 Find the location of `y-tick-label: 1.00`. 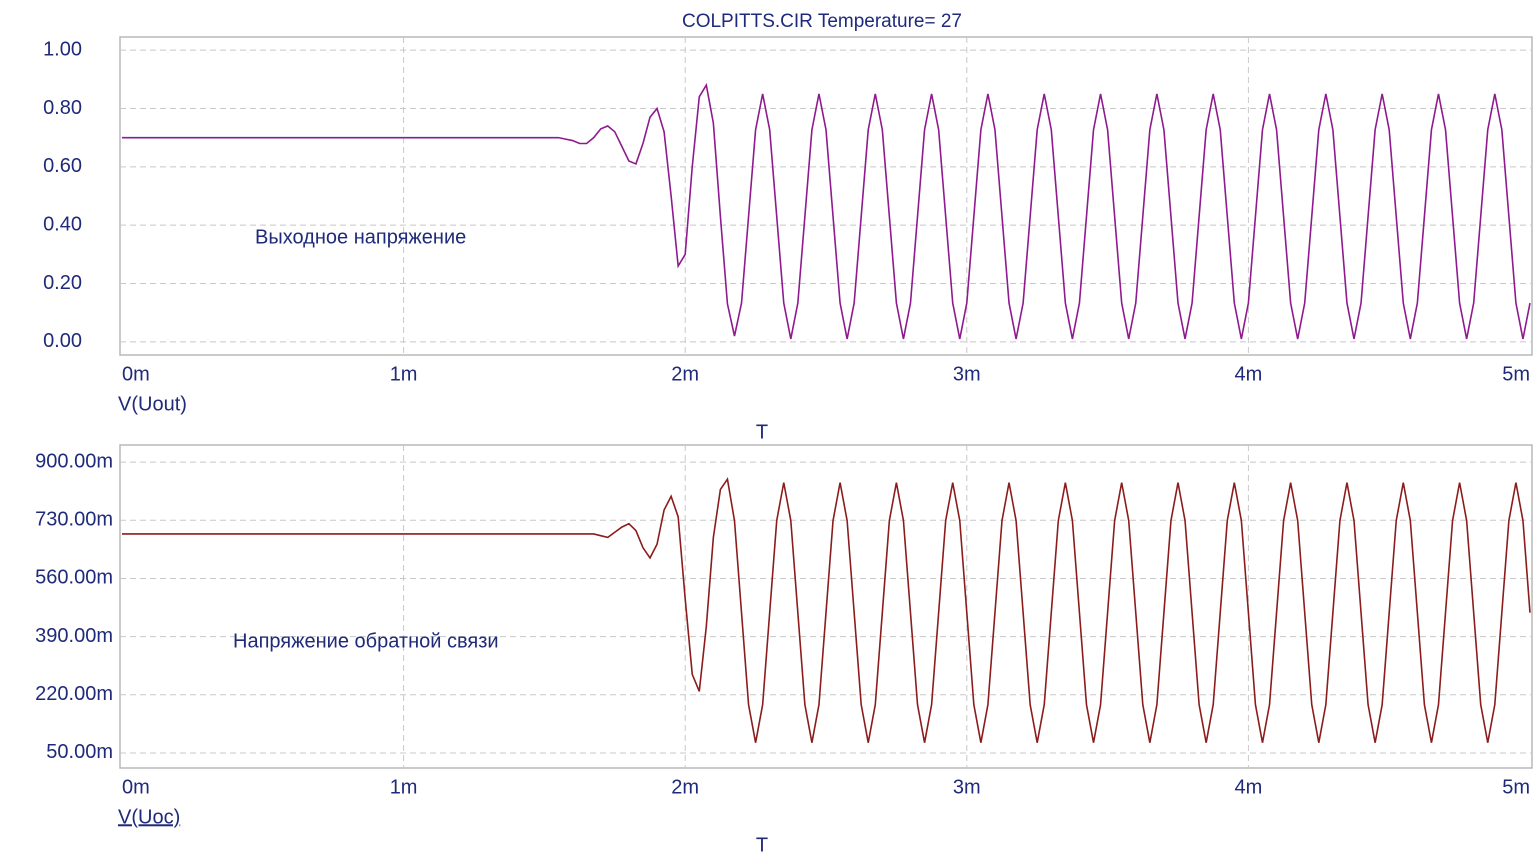

y-tick-label: 1.00 is located at coordinates (62, 49).